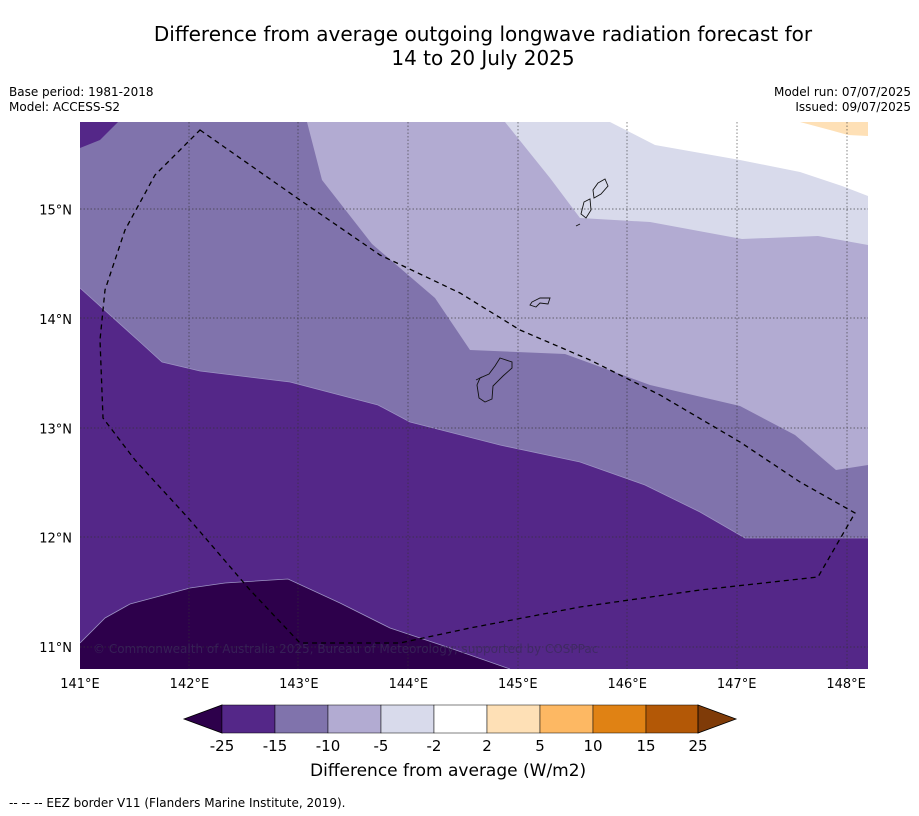  I want to click on lon-label: 145°E, so click(518, 684).